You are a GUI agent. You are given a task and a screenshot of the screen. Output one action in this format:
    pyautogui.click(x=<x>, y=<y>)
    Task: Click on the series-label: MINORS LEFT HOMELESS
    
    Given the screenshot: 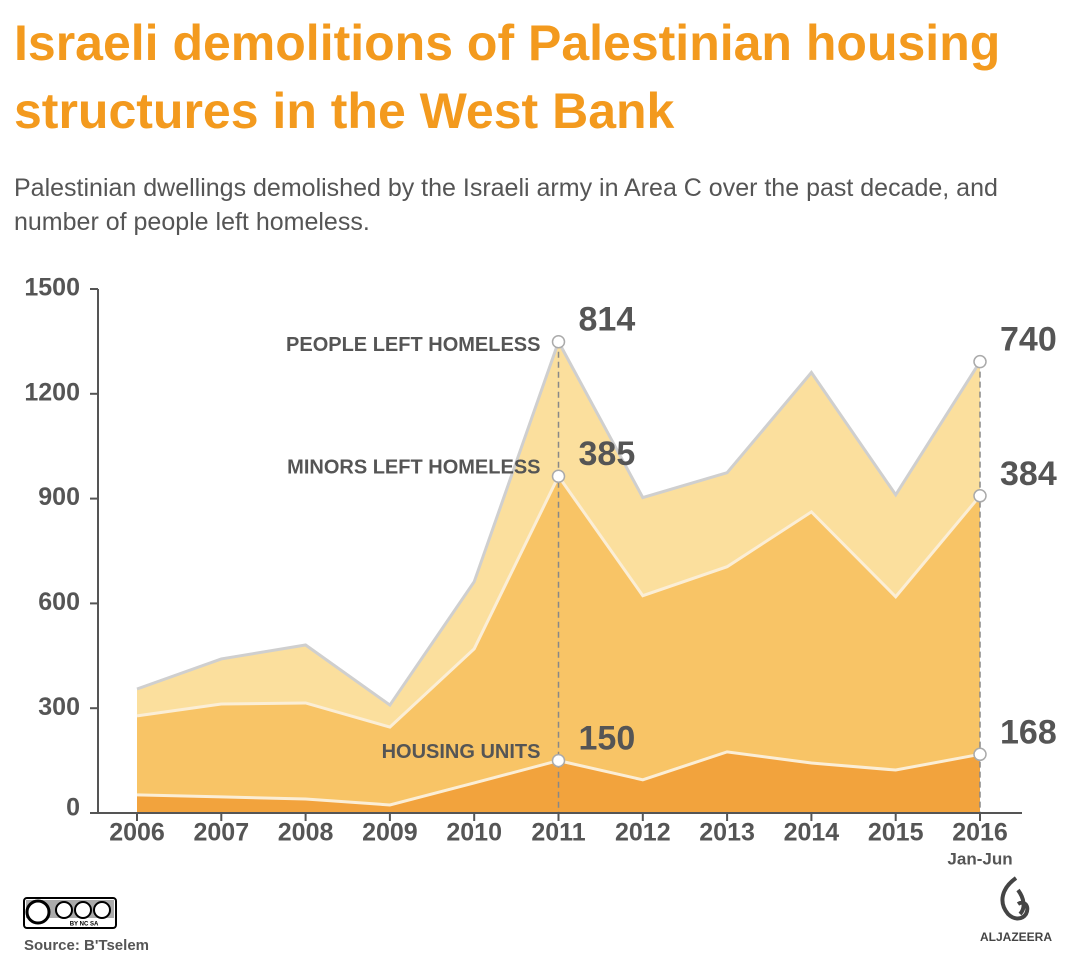 What is the action you would take?
    pyautogui.click(x=413, y=468)
    